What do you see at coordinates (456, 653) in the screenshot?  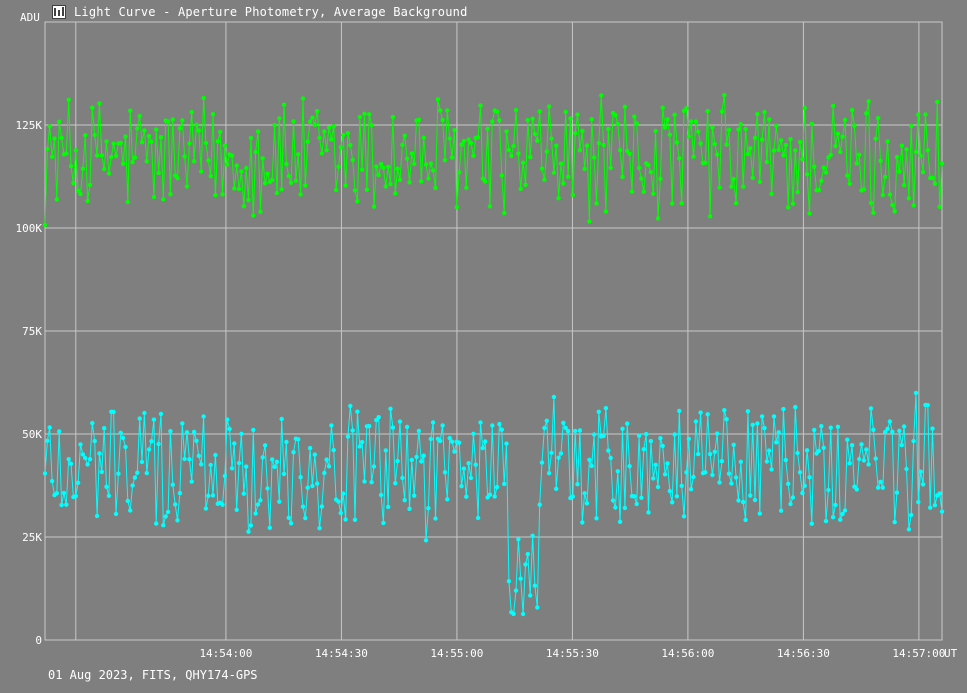 I see `x-tick-label: 14:55:00` at bounding box center [456, 653].